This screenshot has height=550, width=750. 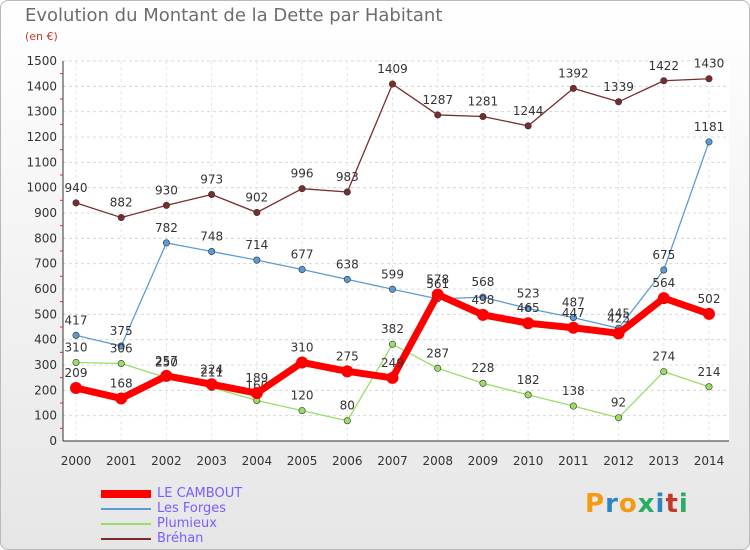 I want to click on data-label: 92, so click(x=618, y=403).